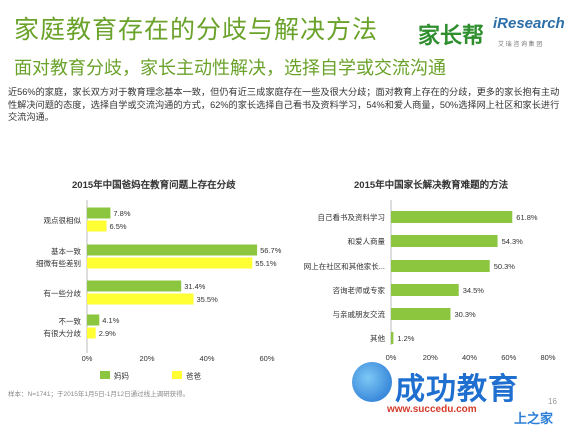  I want to click on left-chart-tick-label: 40%, so click(206, 358).